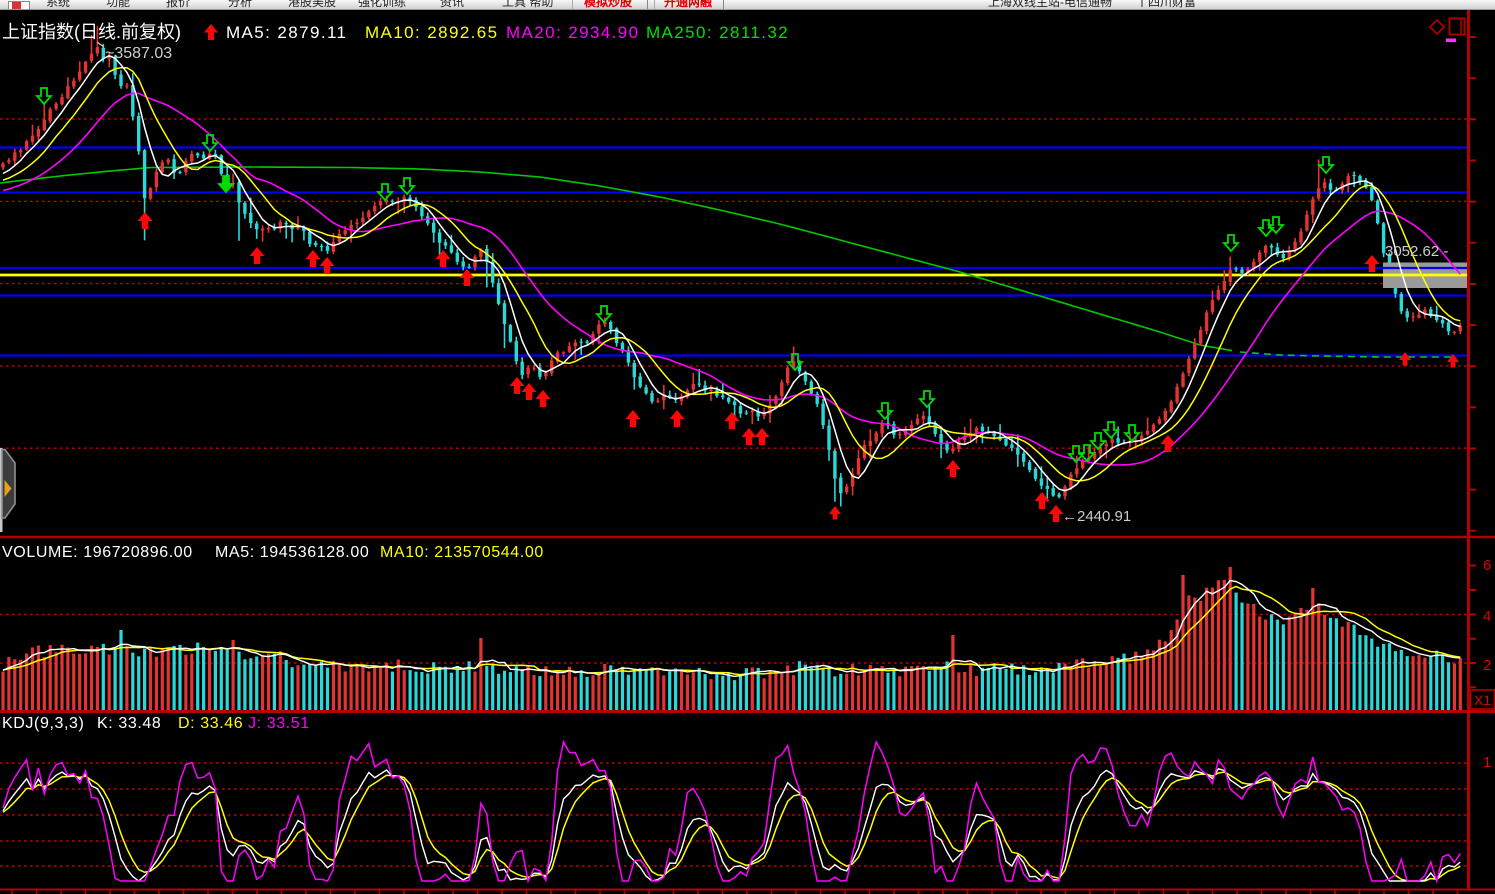  What do you see at coordinates (1487, 665) in the screenshot?
I see `svg-text: 2` at bounding box center [1487, 665].